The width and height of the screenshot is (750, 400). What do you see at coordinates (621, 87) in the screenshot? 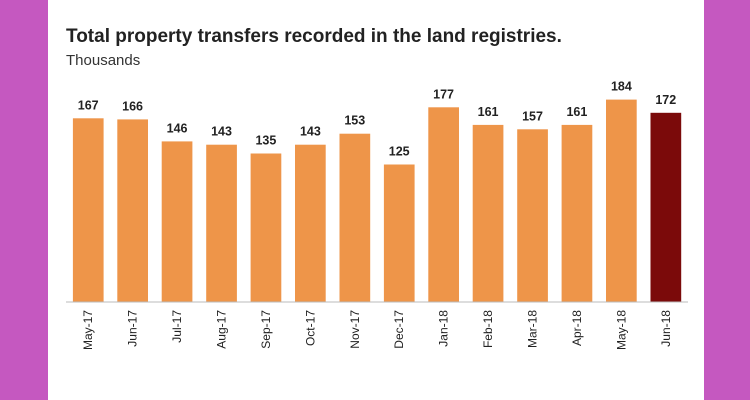
I see `data-label-may-18: 184` at bounding box center [621, 87].